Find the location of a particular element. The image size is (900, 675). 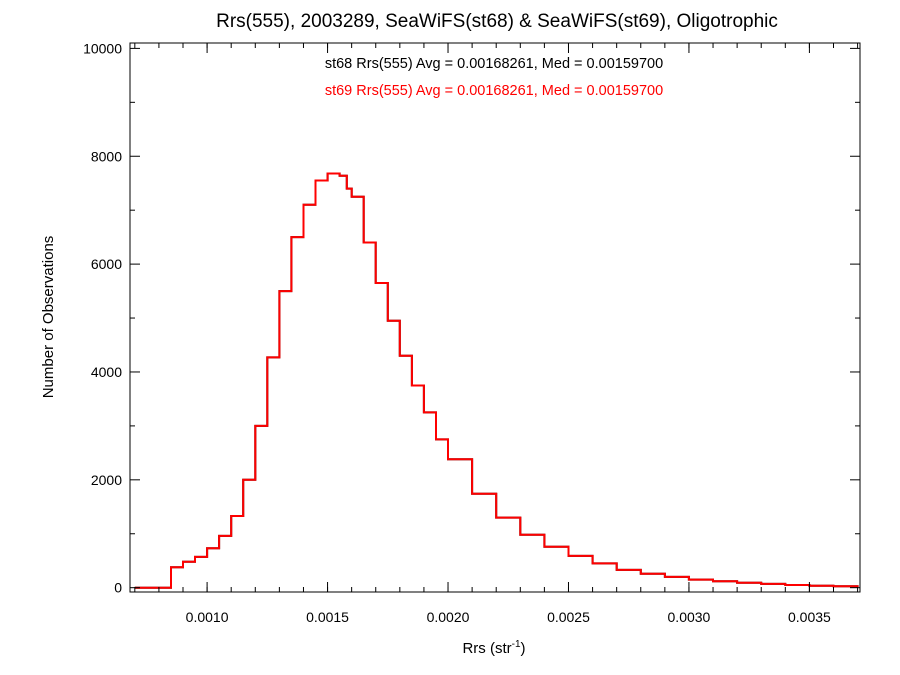

y-tick-label: 4000 is located at coordinates (106, 372).